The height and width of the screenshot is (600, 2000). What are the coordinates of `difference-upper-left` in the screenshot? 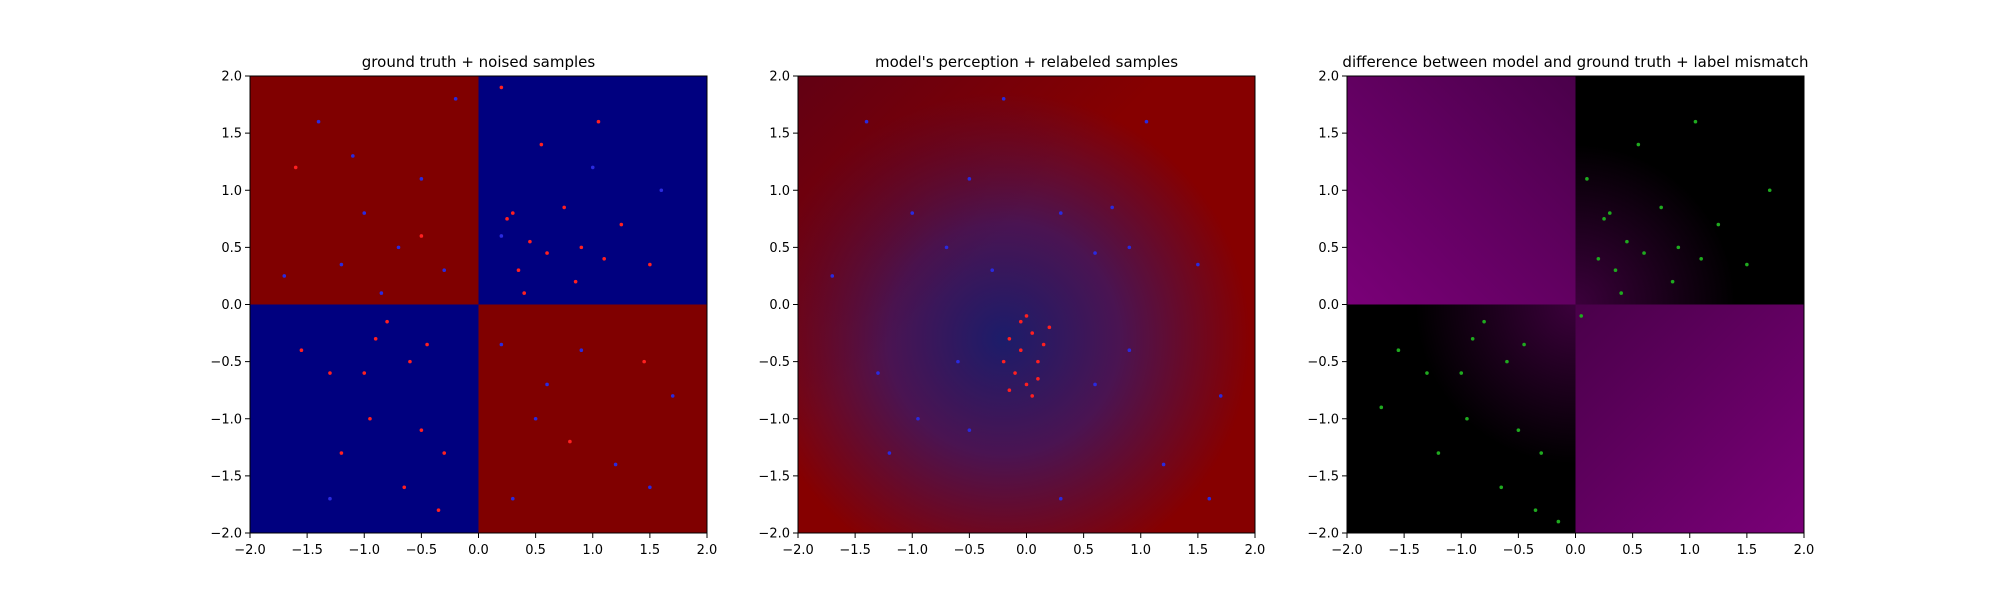 It's located at (1461, 190).